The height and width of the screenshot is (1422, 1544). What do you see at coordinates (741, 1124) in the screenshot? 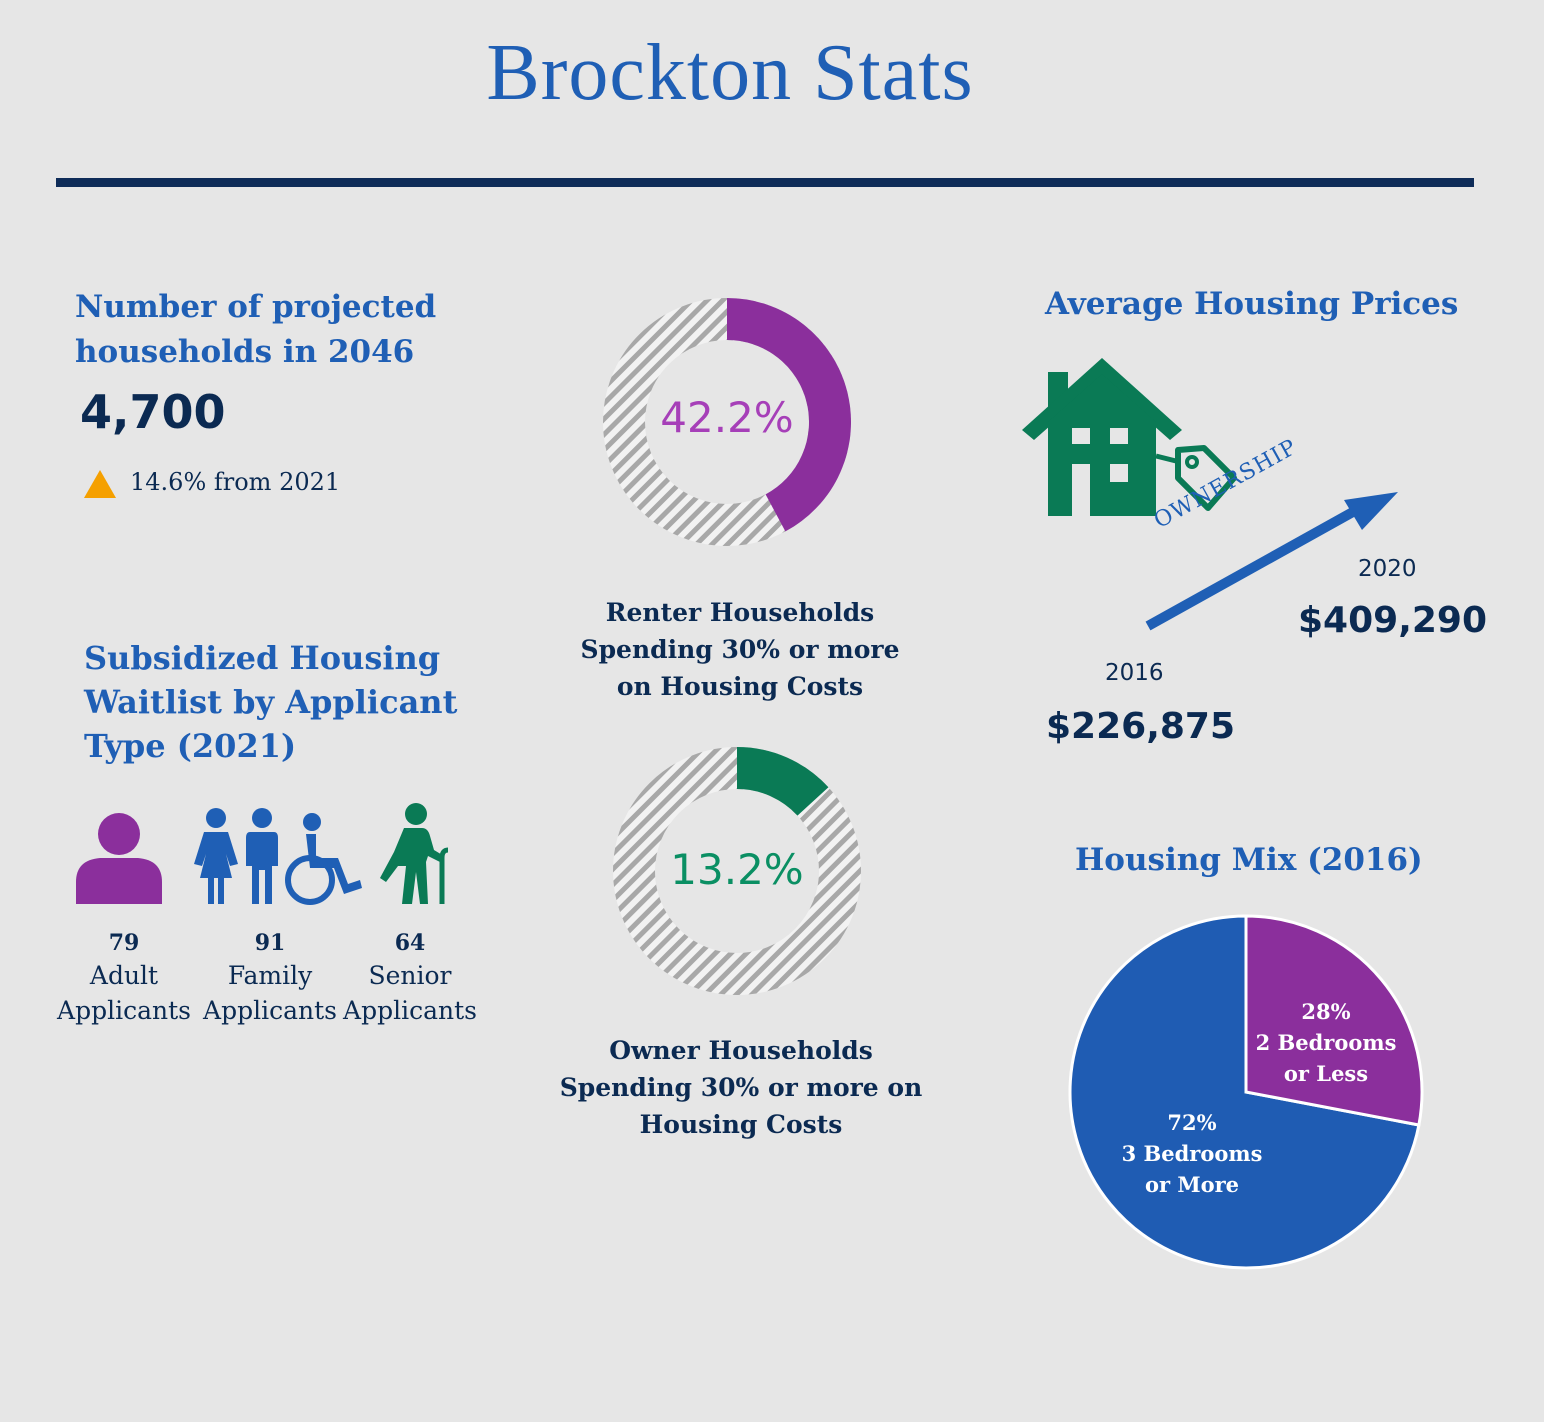
I see `owner-label-line3: Housing Costs` at bounding box center [741, 1124].